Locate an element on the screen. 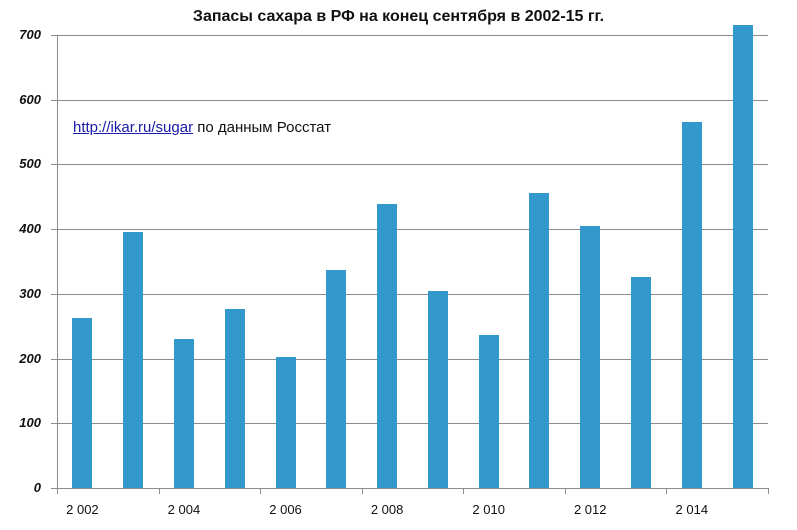 This screenshot has width=797, height=530. x-tick-label: 2 008 is located at coordinates (387, 509).